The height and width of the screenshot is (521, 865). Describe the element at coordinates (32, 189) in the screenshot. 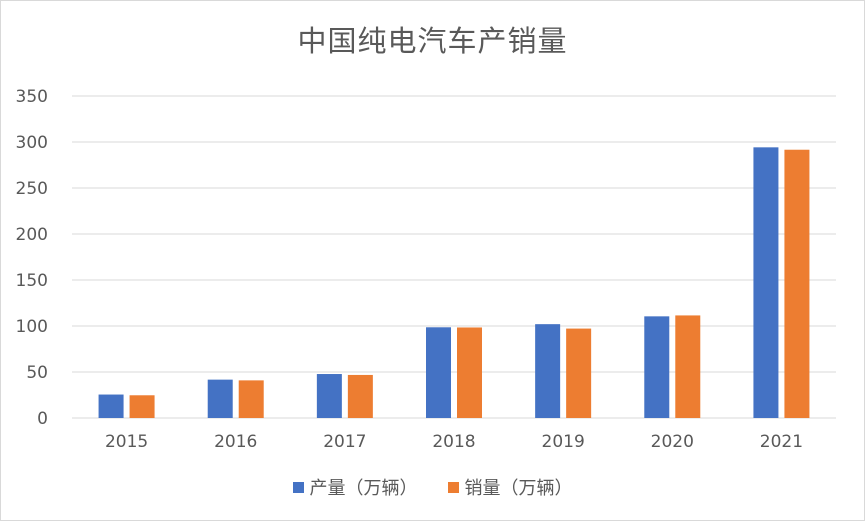

I see `y-tick-label: 250` at that location.